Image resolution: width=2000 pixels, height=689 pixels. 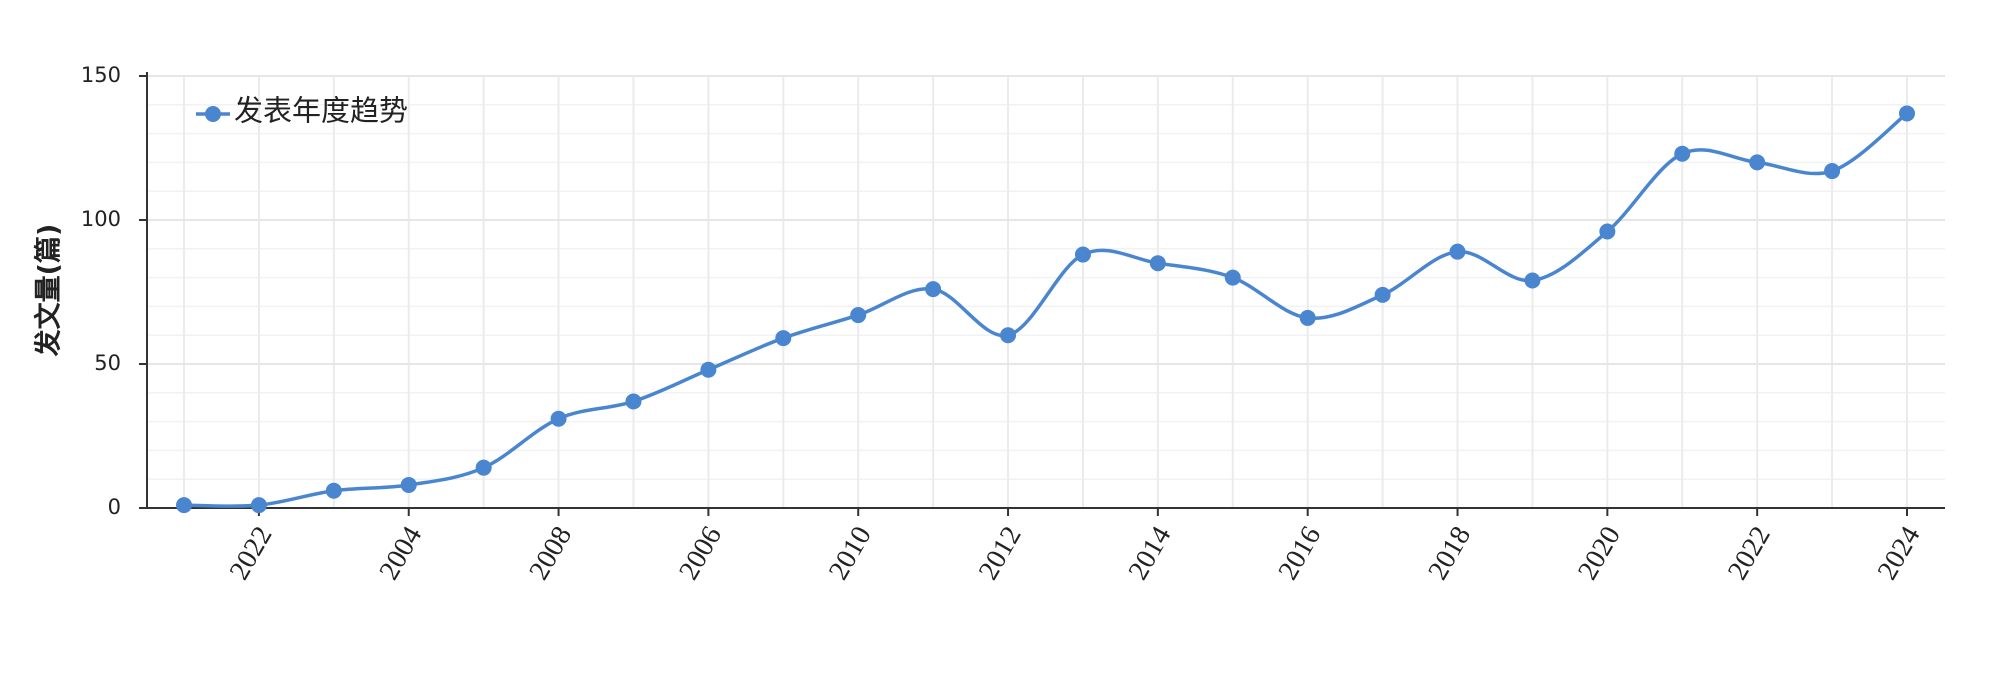 I want to click on legend-label: 发表年度趋势, so click(x=321, y=111).